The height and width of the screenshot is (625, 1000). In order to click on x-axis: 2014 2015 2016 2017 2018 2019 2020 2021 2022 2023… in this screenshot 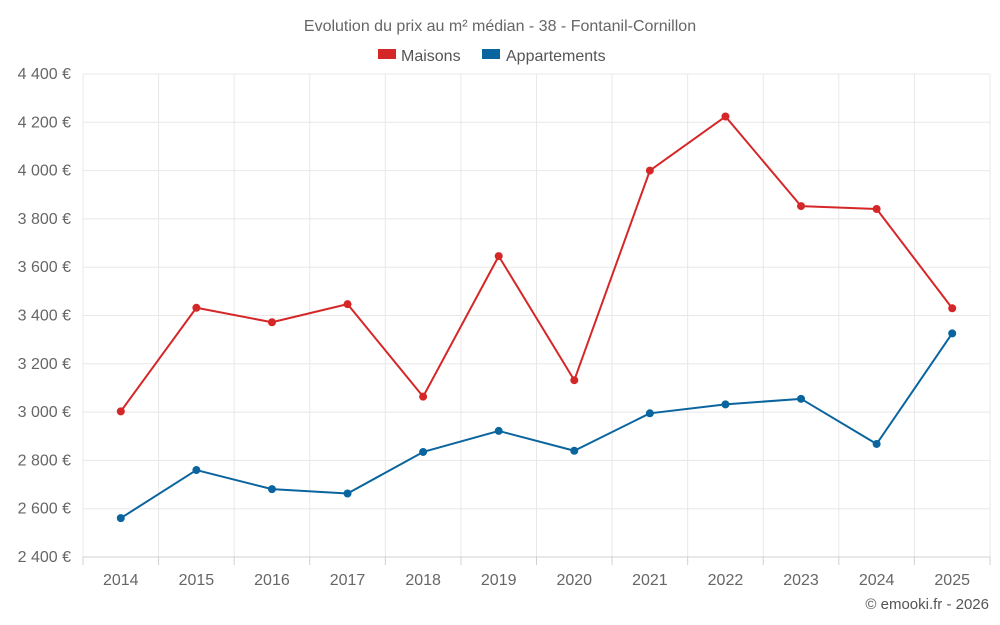, I will do `click(536, 572)`.